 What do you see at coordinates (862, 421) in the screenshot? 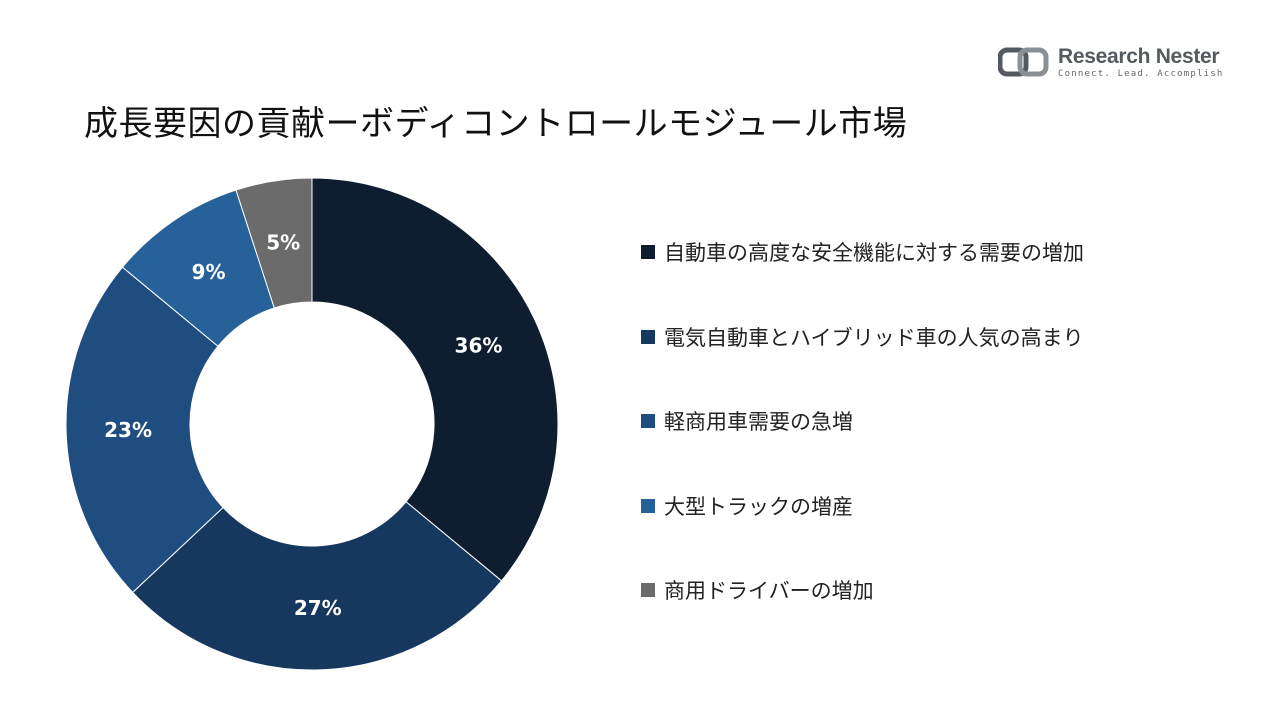
I see `legend-item: 軽商用車需要の急増` at bounding box center [862, 421].